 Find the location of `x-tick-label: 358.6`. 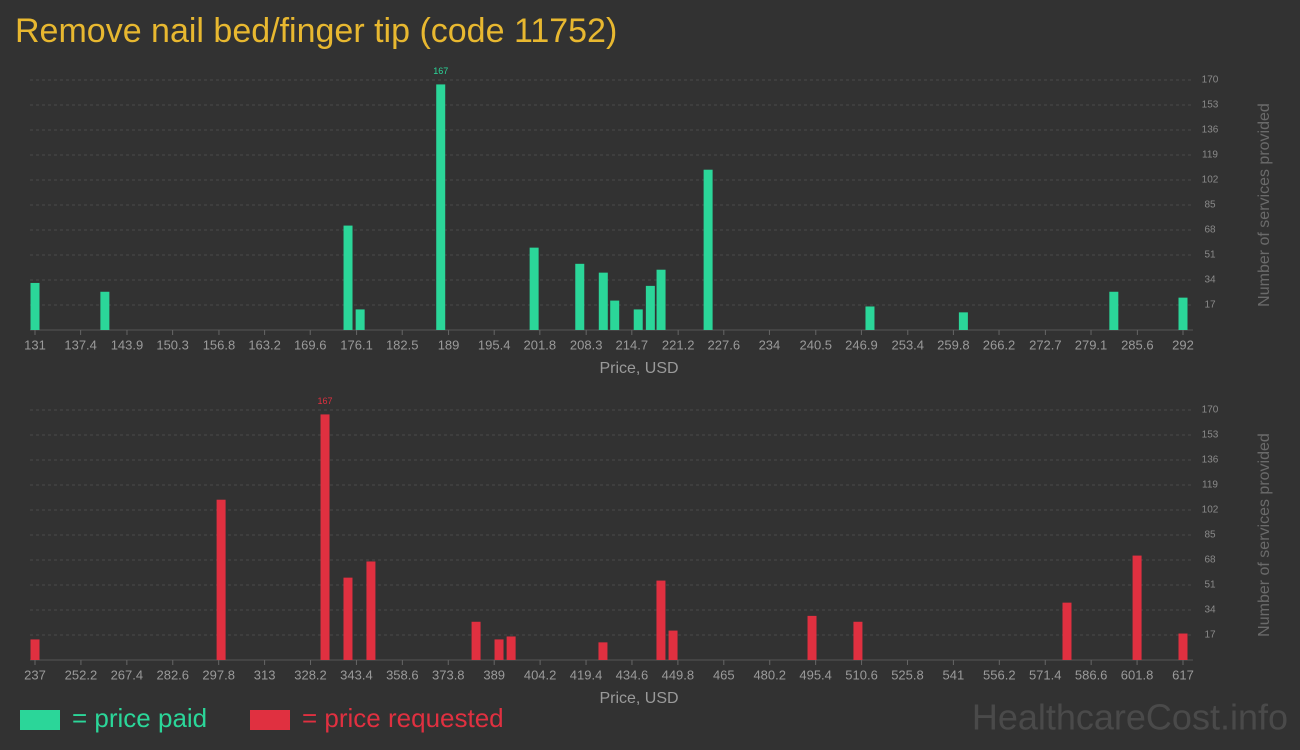

x-tick-label: 358.6 is located at coordinates (402, 674).